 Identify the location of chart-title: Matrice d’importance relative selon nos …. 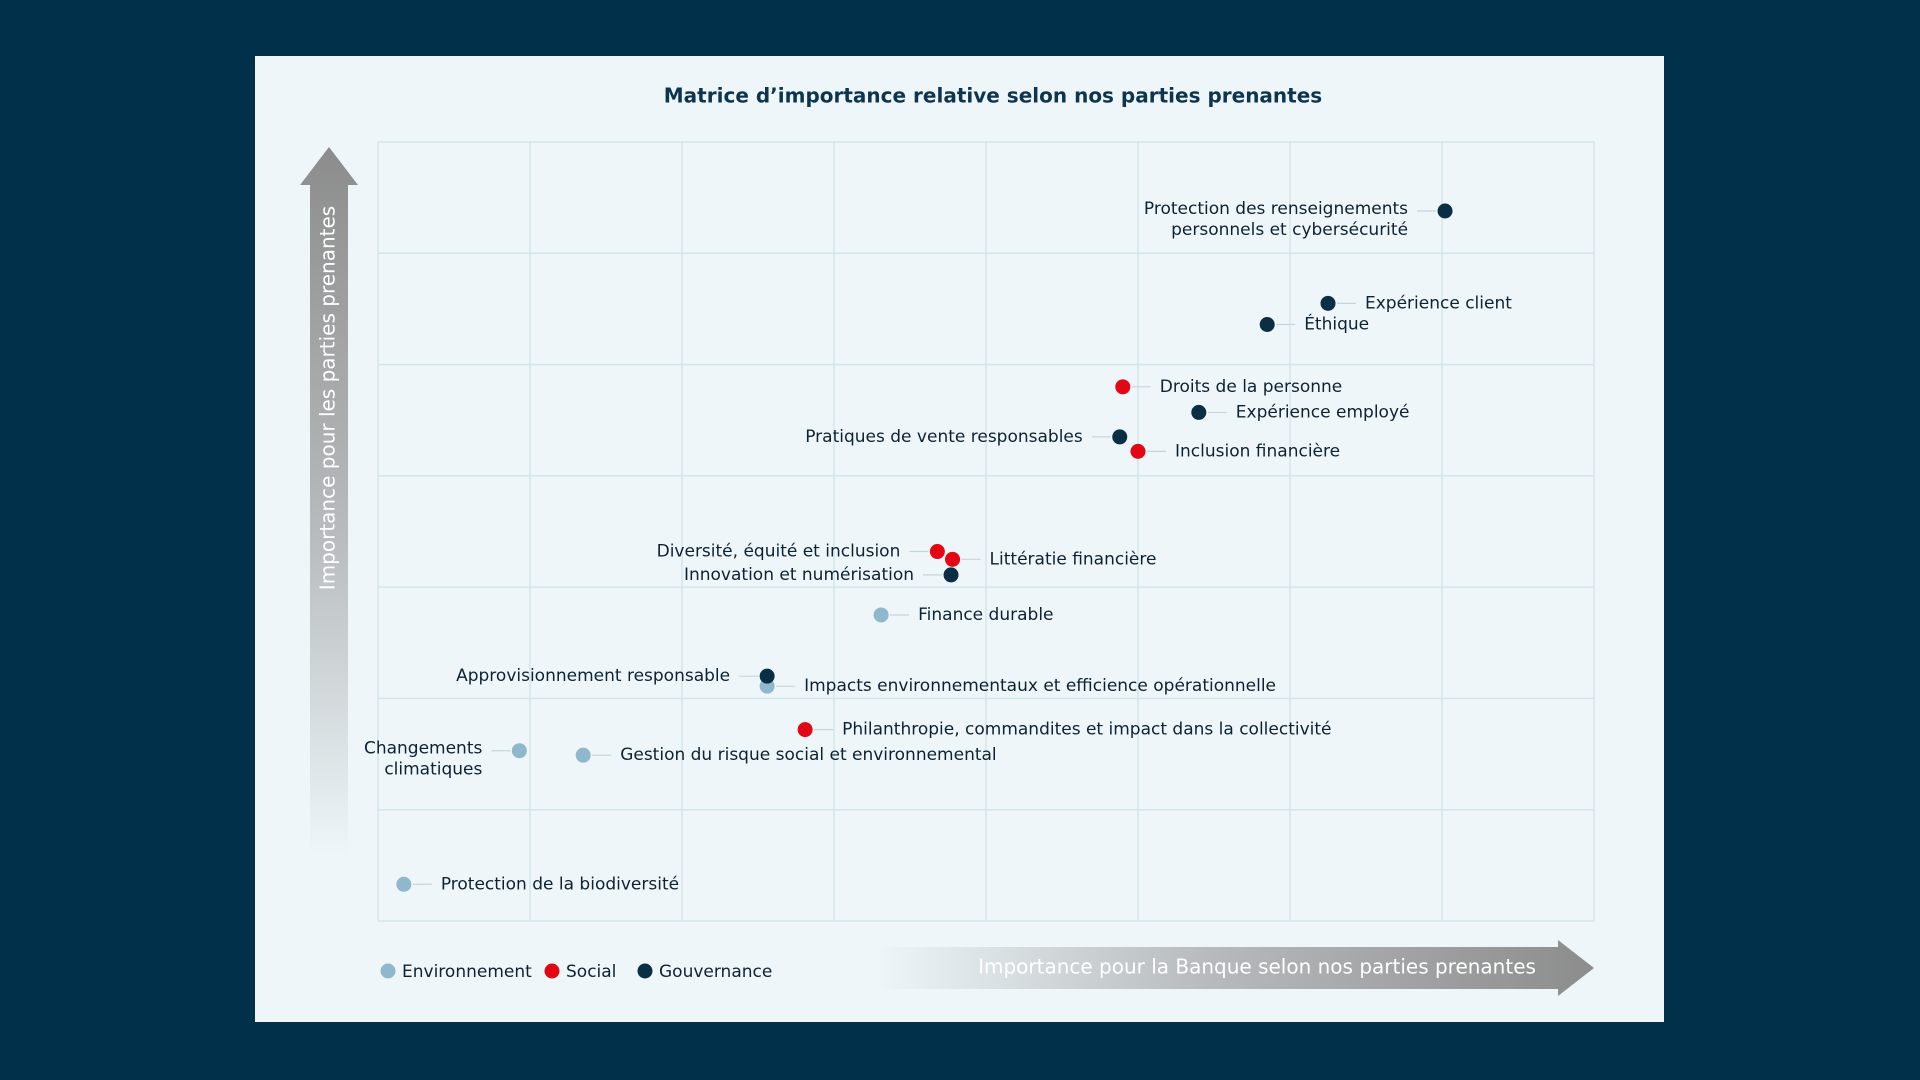
(993, 96).